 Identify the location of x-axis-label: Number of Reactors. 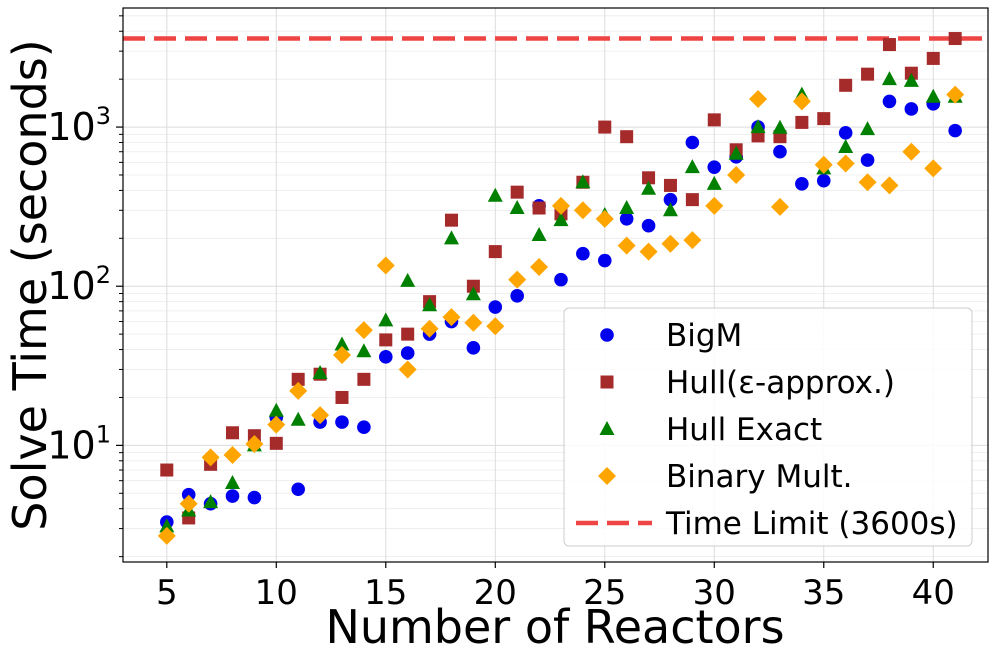
(554, 627).